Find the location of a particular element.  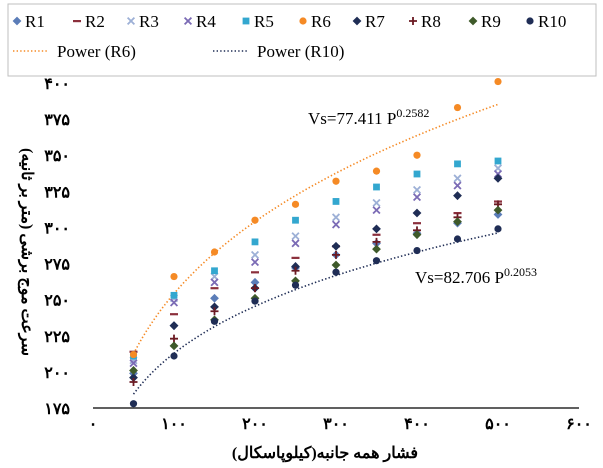

equation-annotation-r6: Vs=77.411 P0.2582 is located at coordinates (368, 117).